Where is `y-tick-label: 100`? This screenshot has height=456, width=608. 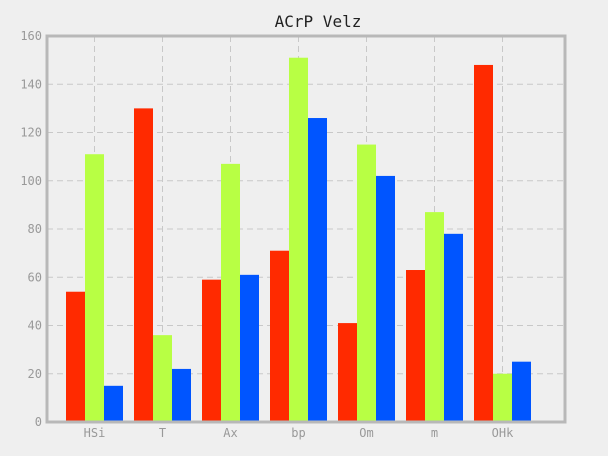 y-tick-label: 100 is located at coordinates (31, 181).